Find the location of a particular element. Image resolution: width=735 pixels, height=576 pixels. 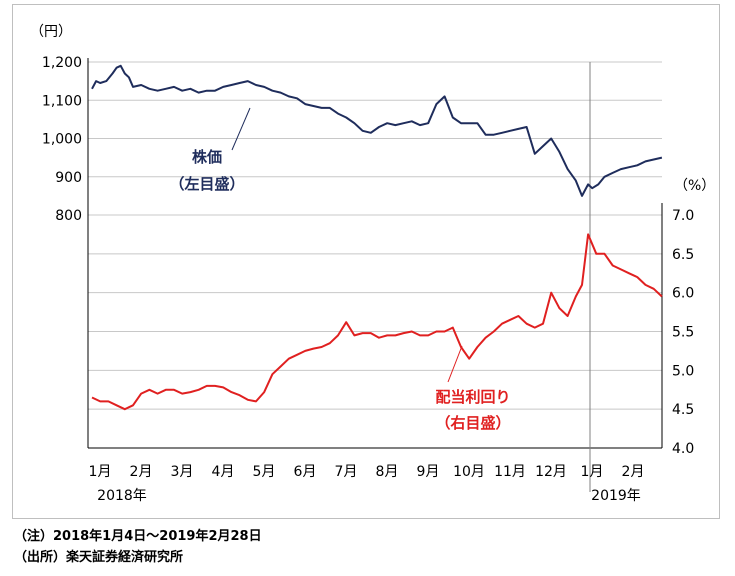

year-label: 2018年 is located at coordinates (122, 496).